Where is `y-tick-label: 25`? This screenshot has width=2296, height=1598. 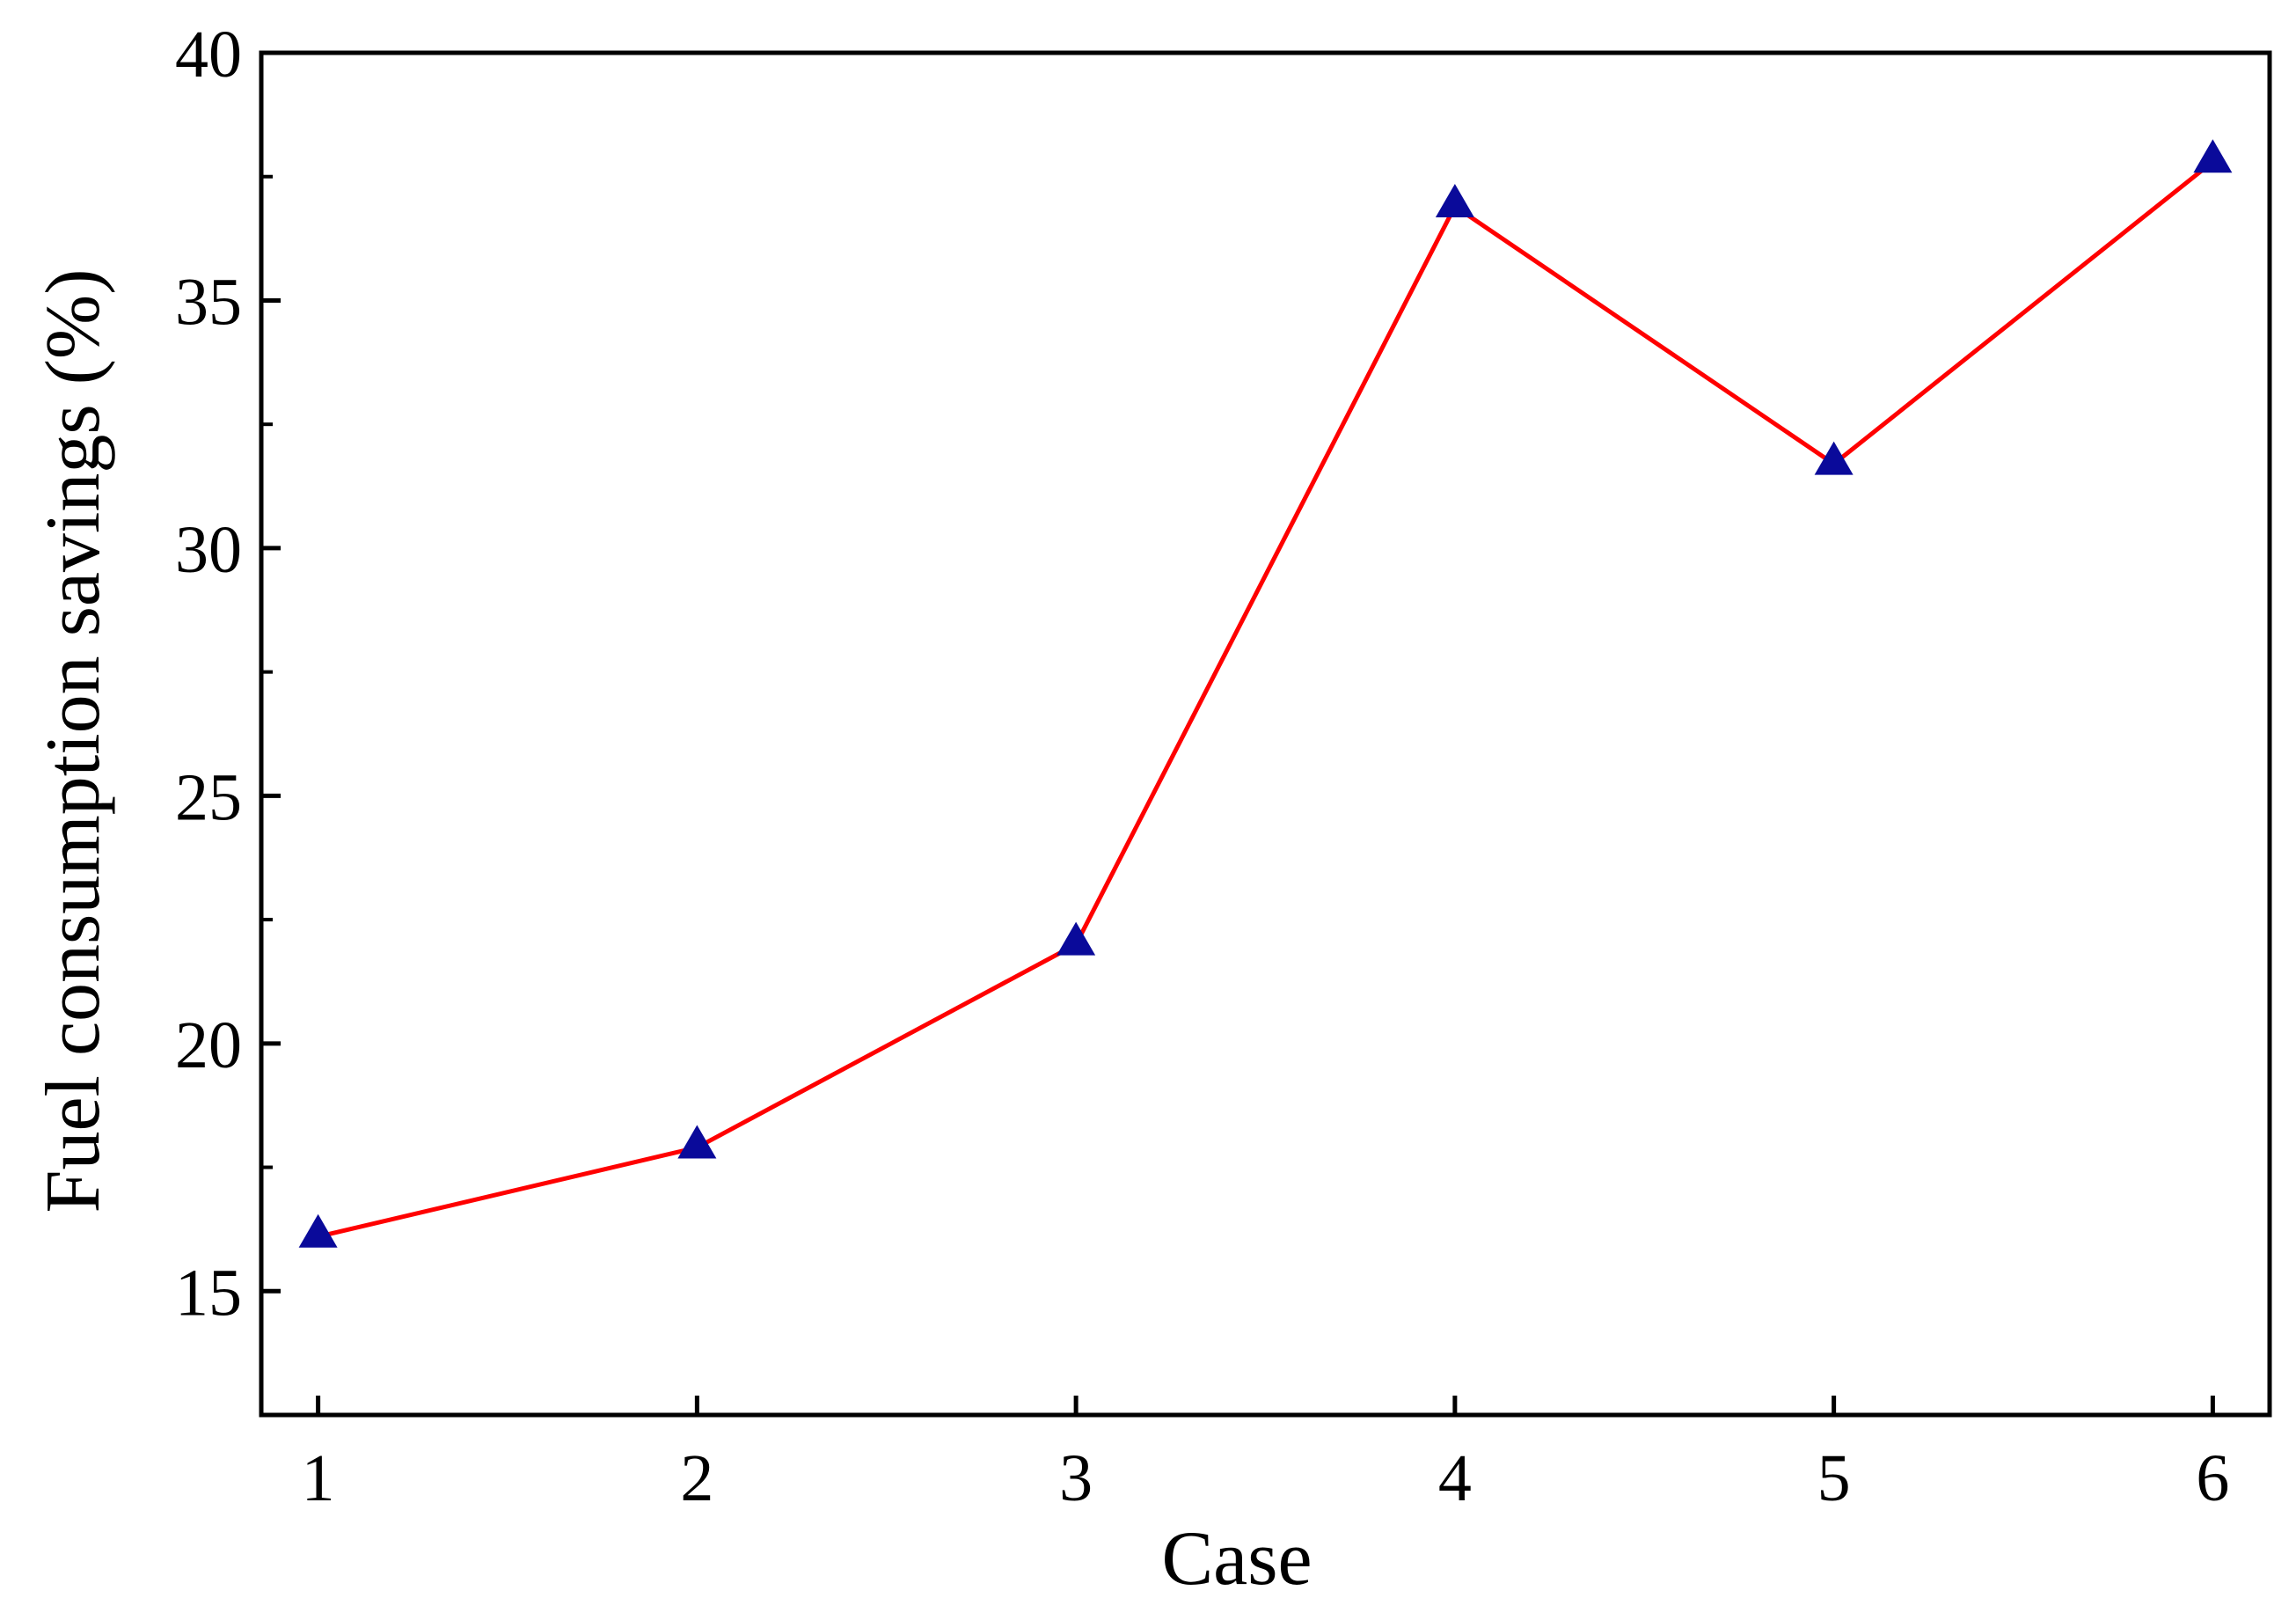 y-tick-label: 25 is located at coordinates (208, 797).